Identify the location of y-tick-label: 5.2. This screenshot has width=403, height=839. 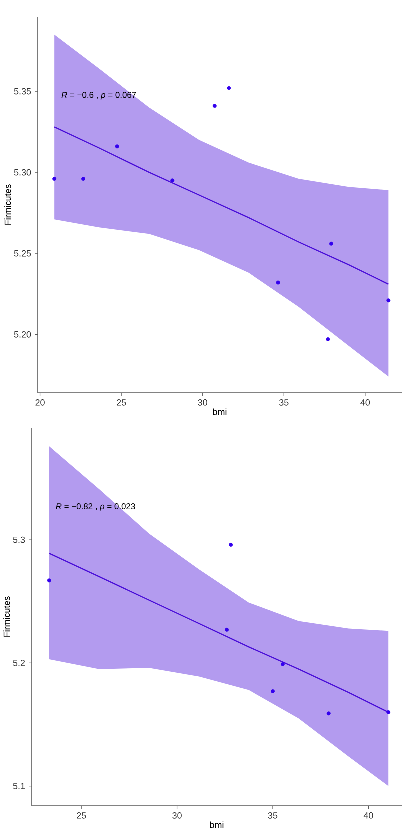
(19, 663).